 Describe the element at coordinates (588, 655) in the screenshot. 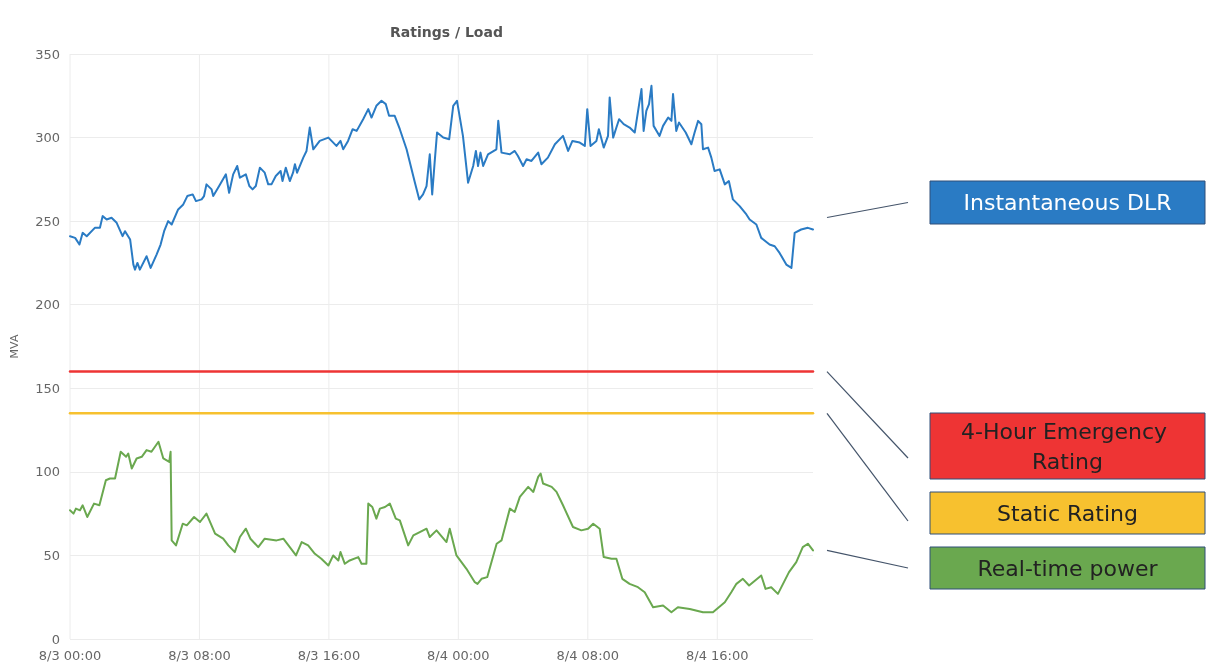

I see `x-tick-label: 8/4 08:00` at that location.